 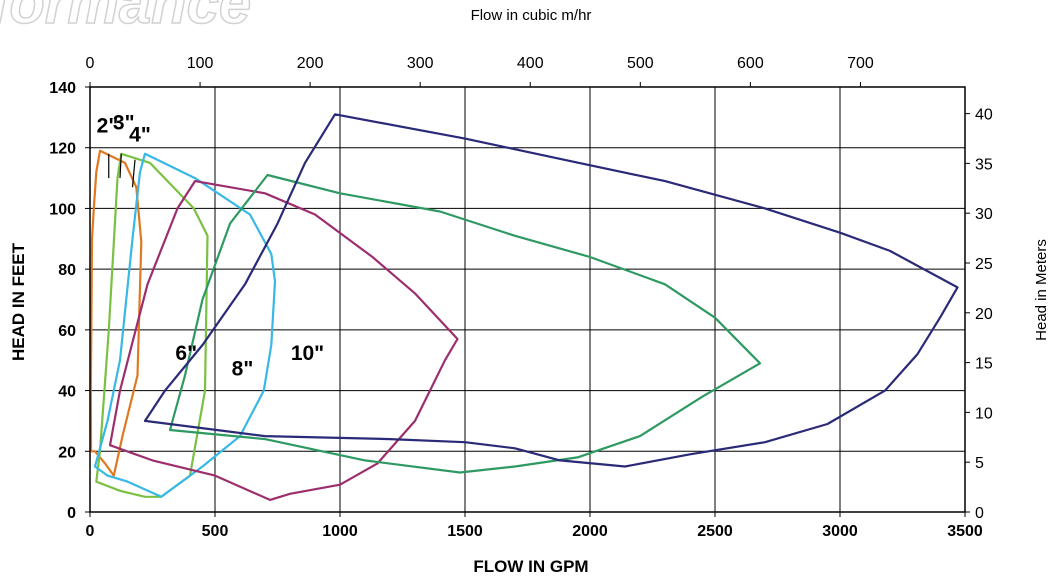 I want to click on y-tick-label-40: 40, so click(x=67, y=392).